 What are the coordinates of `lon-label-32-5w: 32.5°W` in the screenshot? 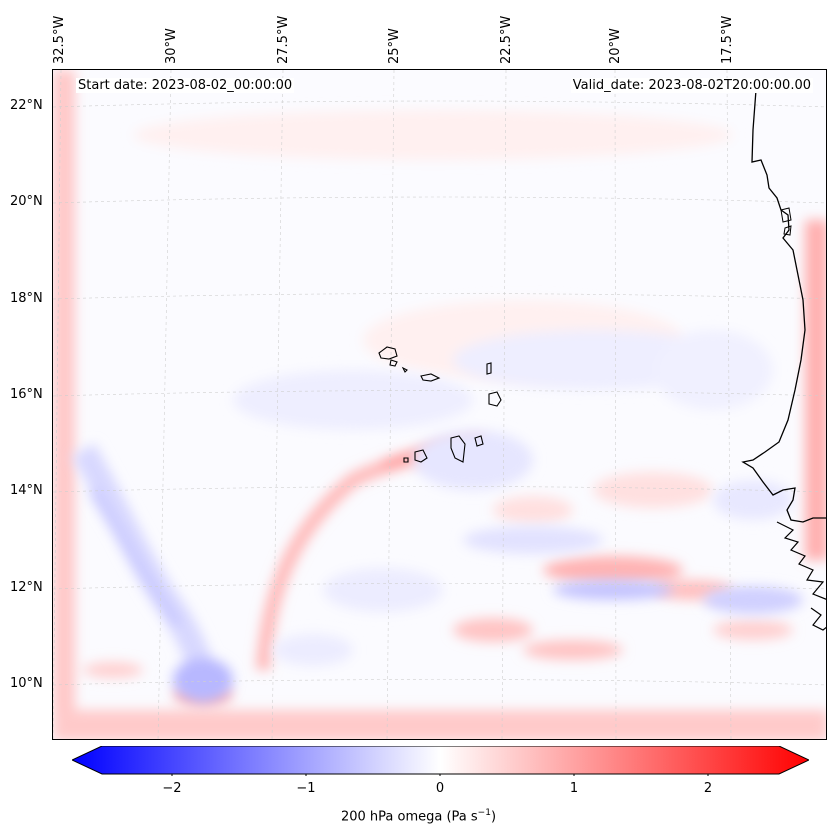 It's located at (59, 39).